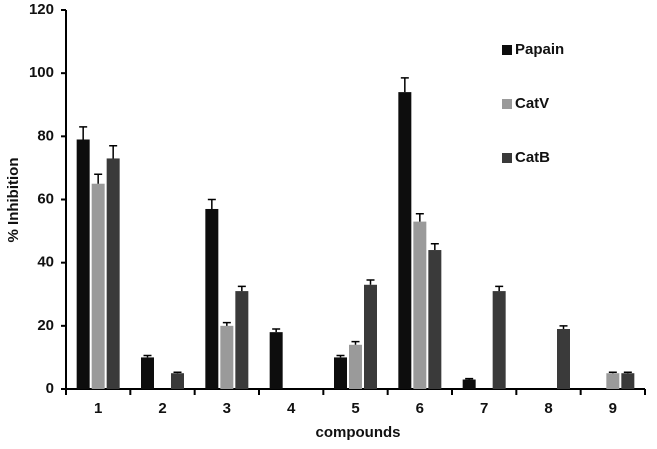 The width and height of the screenshot is (657, 449). What do you see at coordinates (420, 408) in the screenshot?
I see `x-tick-label: 6` at bounding box center [420, 408].